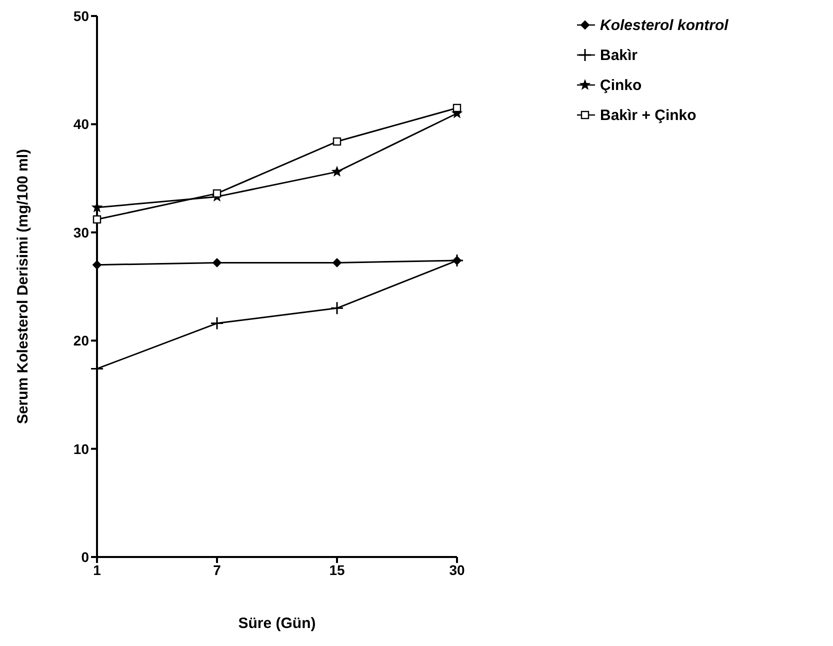  What do you see at coordinates (81, 124) in the screenshot?
I see `y-tick-label: 40` at bounding box center [81, 124].